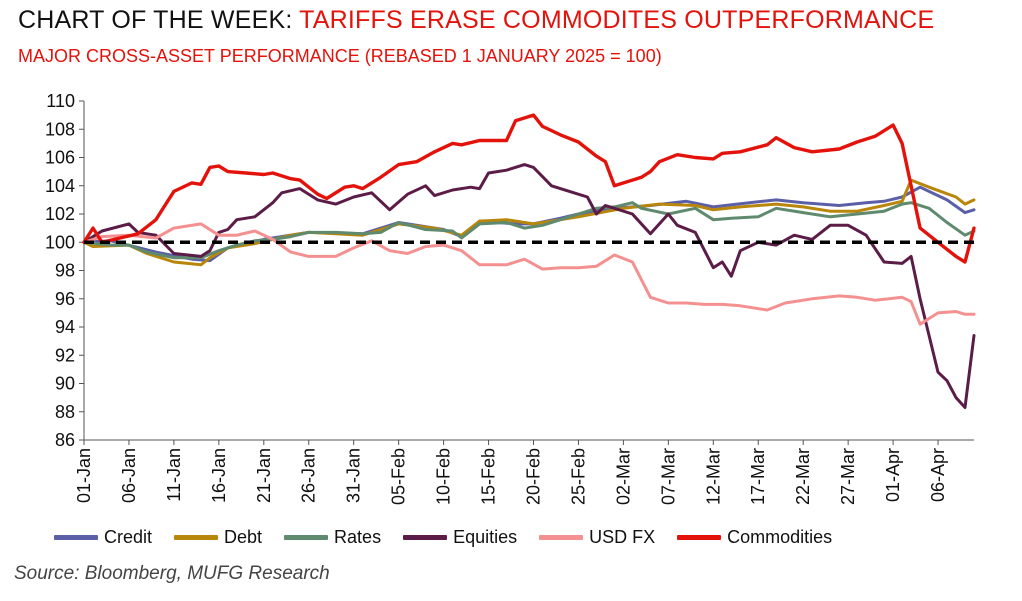  What do you see at coordinates (65, 271) in the screenshot?
I see `y-tick-label: 98` at bounding box center [65, 271].